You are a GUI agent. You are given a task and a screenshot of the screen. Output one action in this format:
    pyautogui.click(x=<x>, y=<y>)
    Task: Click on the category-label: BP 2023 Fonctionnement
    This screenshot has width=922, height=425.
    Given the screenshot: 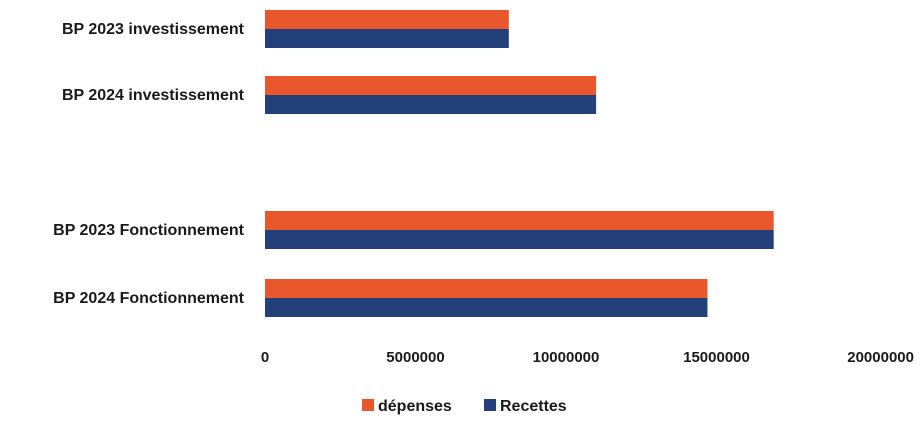 What is the action you would take?
    pyautogui.click(x=149, y=230)
    